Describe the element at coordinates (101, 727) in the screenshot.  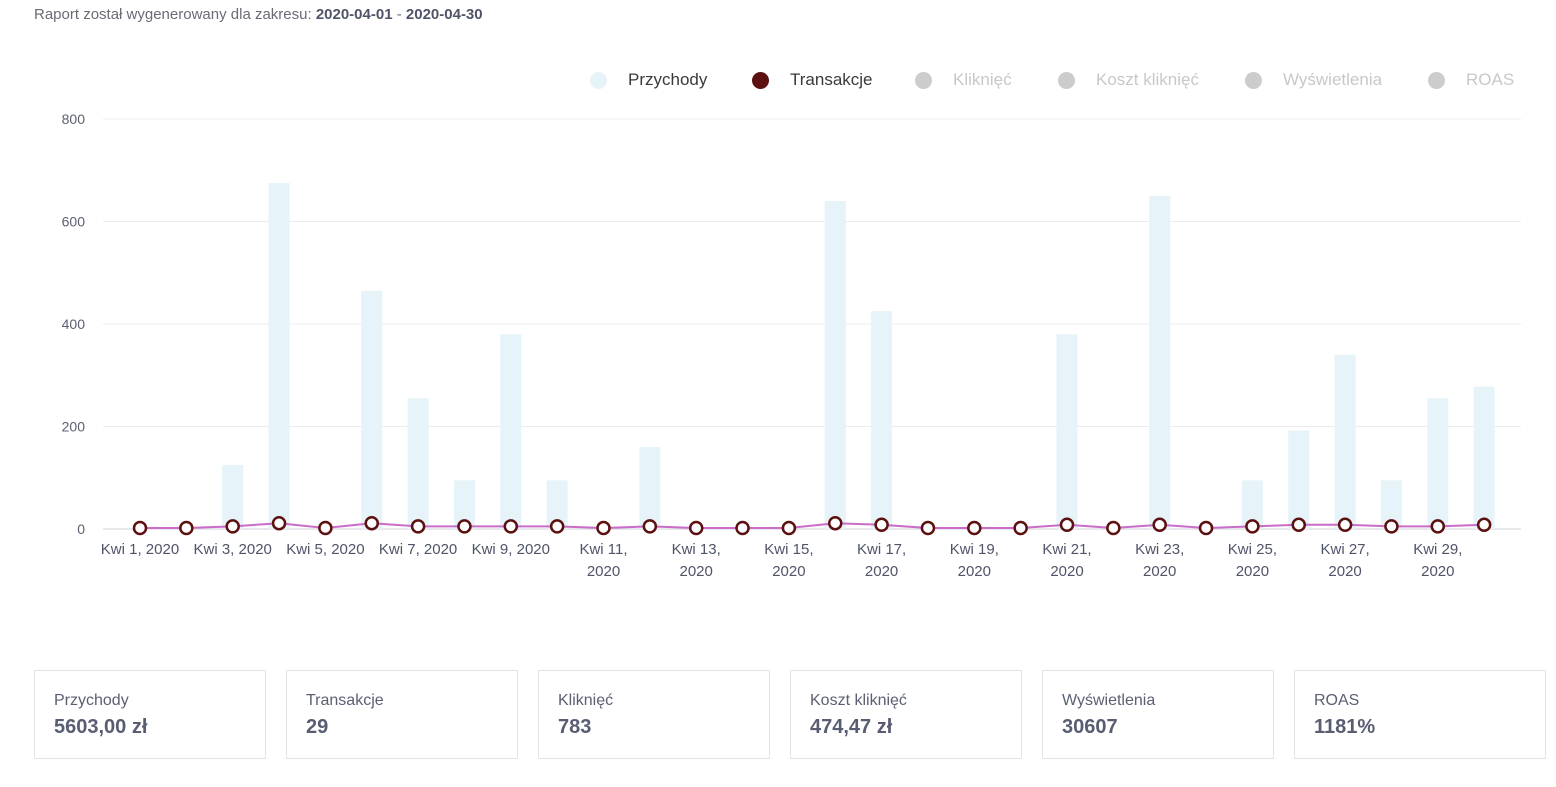
I see `stat-value-przychody: 5603,00 zł` at that location.